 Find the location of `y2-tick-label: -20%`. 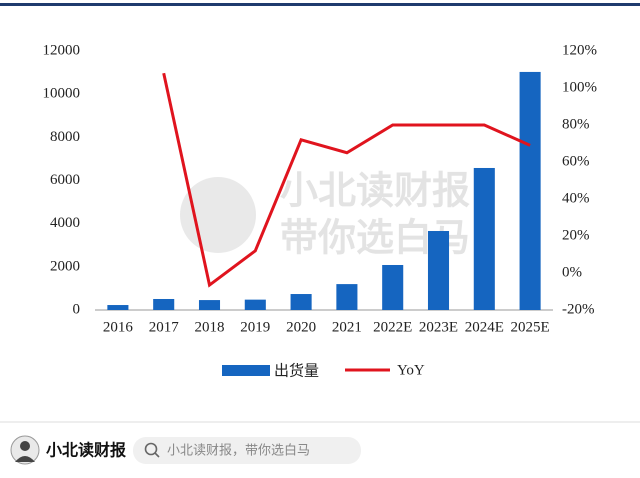

y2-tick-label: -20% is located at coordinates (578, 309).